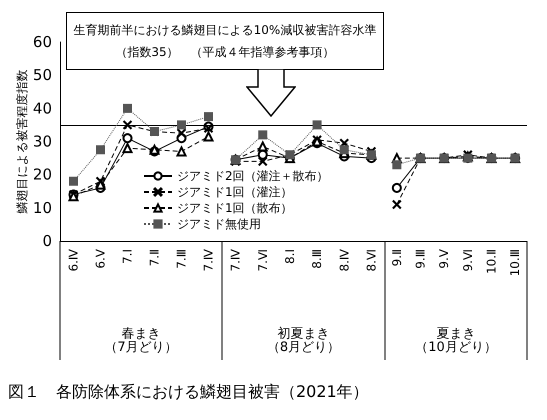 This screenshot has height=420, width=547. I want to click on x-tick-label: 9.Ⅲ, so click(421, 259).